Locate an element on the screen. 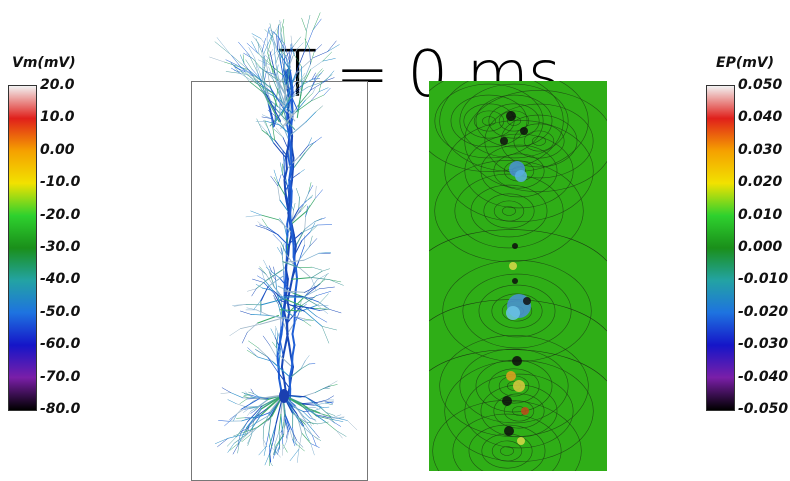 The width and height of the screenshot is (790, 481). ep-tick-label: 0.040 is located at coordinates (760, 117).